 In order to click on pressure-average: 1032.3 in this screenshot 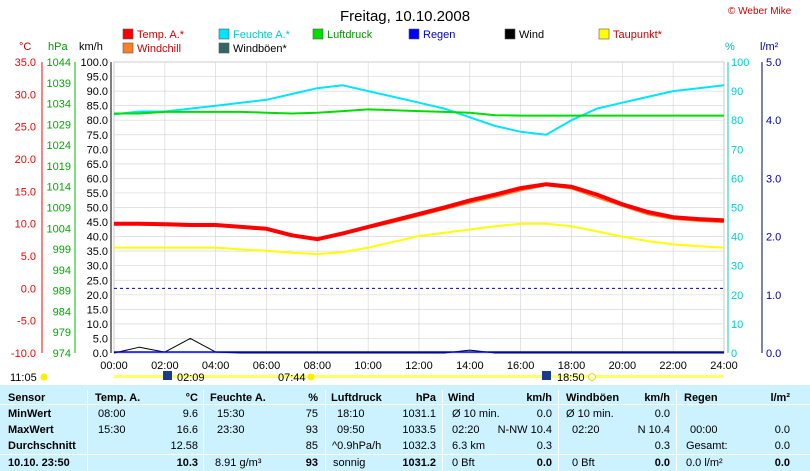, I will do `click(419, 446)`.